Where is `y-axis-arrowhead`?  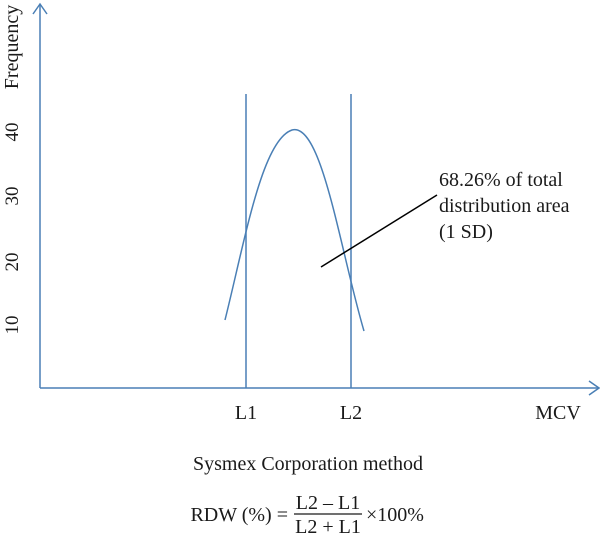
y-axis-arrowhead is located at coordinates (40, 8).